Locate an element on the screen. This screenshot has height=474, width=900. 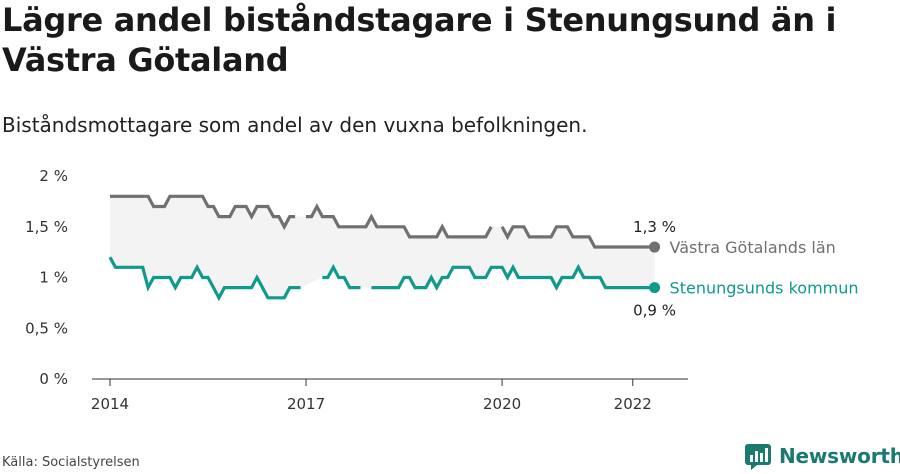
x-tick-label-0: 2014 is located at coordinates (110, 404).